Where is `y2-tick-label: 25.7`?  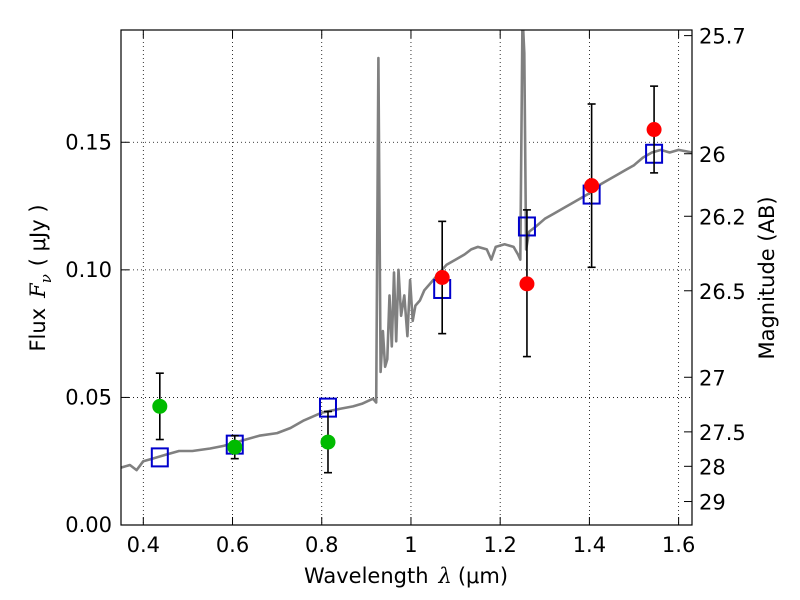
y2-tick-label: 25.7 is located at coordinates (722, 37).